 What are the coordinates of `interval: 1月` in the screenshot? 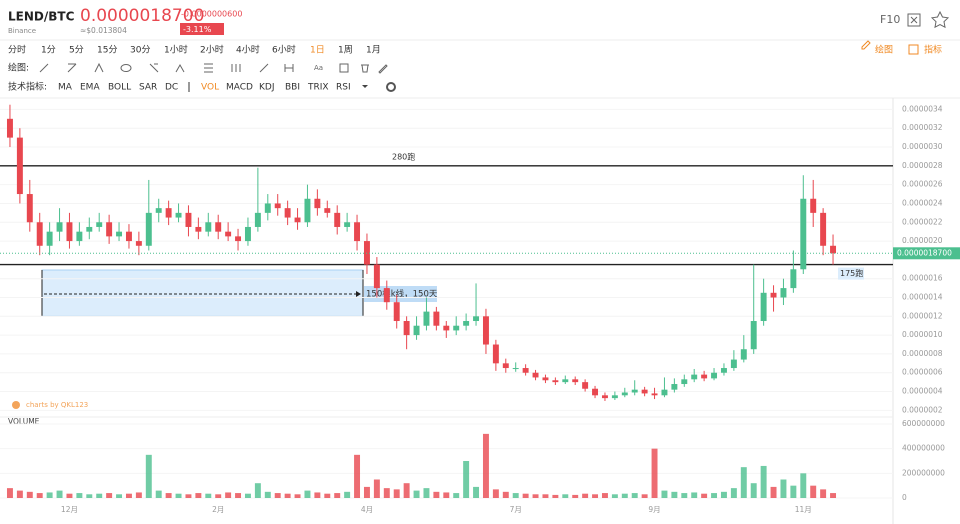 It's located at (373, 50).